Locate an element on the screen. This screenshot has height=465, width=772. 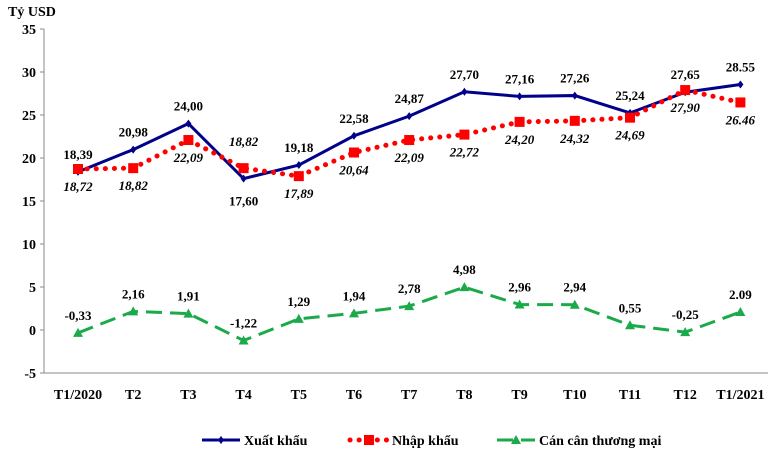
data-label: 22,72 is located at coordinates (464, 152).